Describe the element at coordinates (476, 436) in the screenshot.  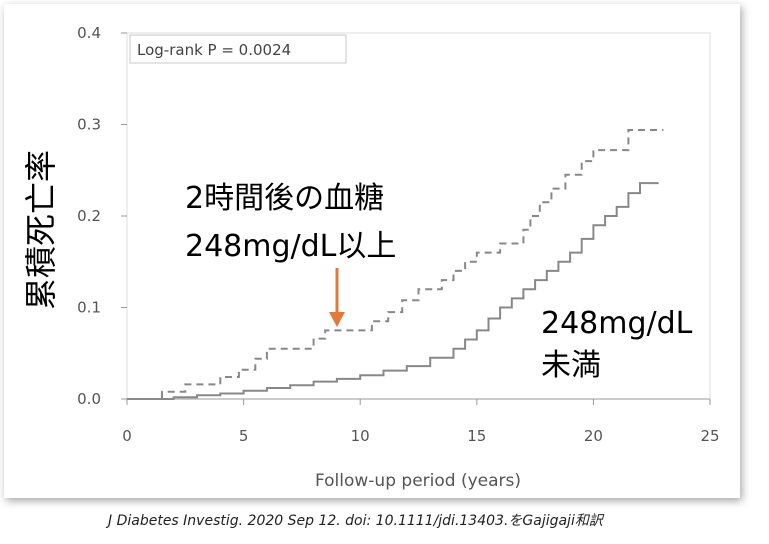
I see `x-tick-label: 15` at that location.